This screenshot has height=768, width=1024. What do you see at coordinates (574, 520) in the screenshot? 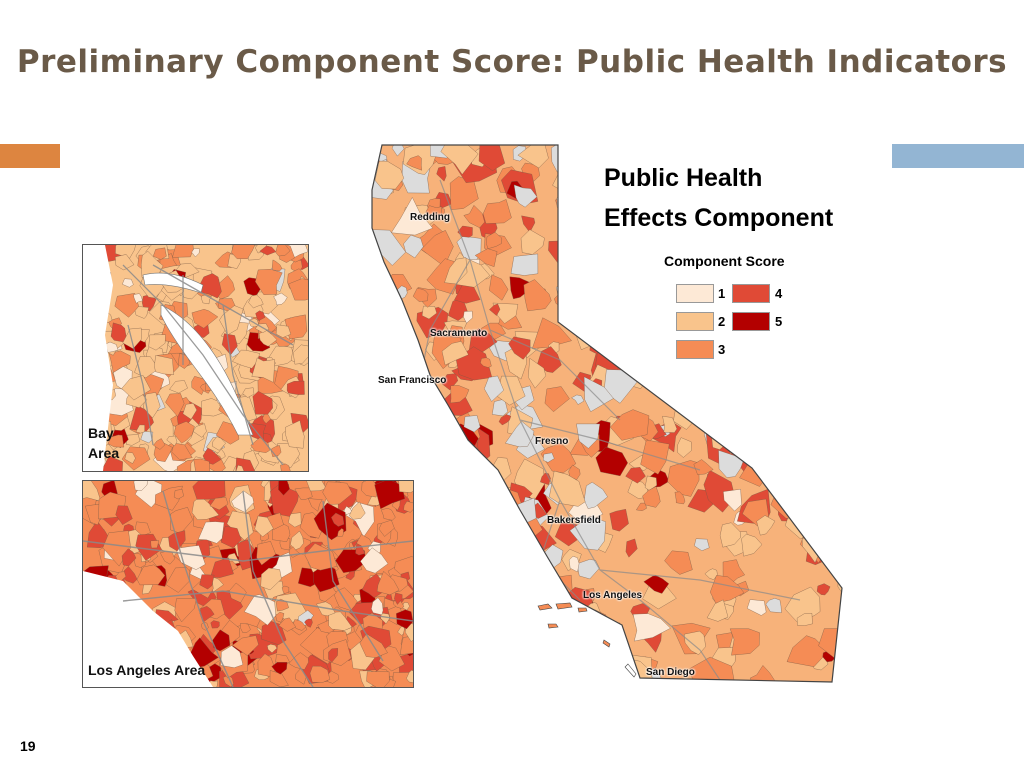
I see `city-label-bakersfield: Bakersfield` at bounding box center [574, 520].